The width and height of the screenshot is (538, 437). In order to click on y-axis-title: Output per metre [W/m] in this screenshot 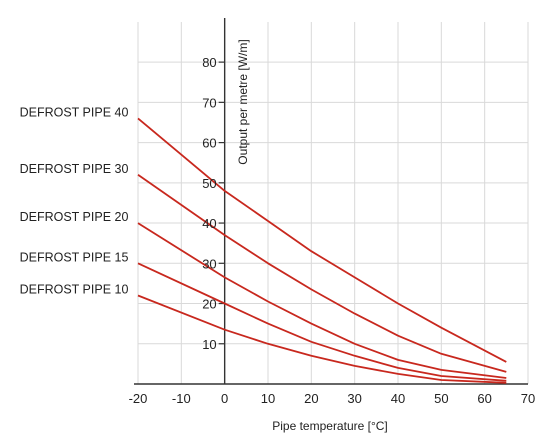, I will do `click(243, 101)`.